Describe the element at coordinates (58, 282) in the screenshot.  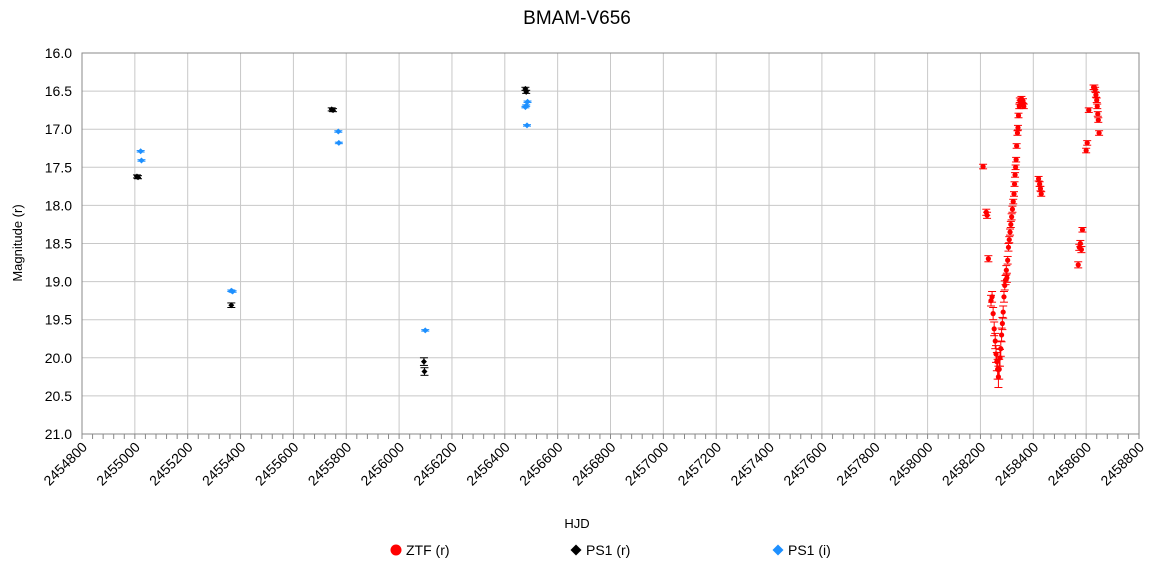
I see `y-tick-label: 19.0` at that location.